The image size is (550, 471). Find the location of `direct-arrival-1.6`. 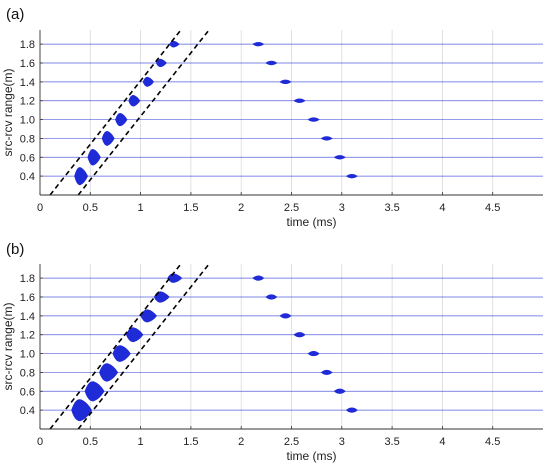

direct-arrival-1.6 is located at coordinates (161, 63).